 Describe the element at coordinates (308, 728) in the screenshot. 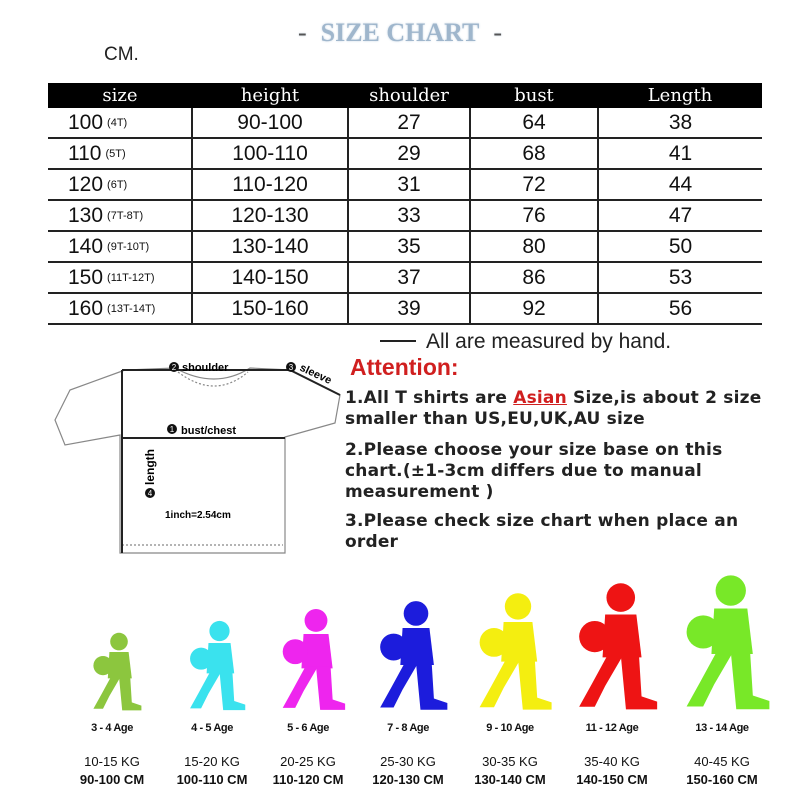

I see `kid-age-label: 5 - 6 Age` at that location.